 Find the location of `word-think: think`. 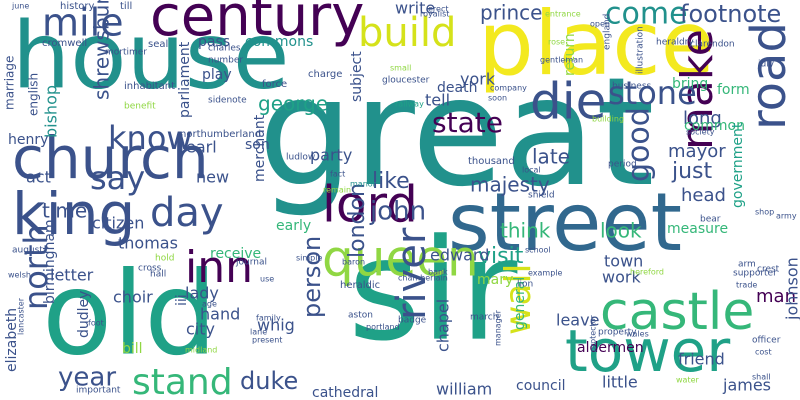

word-think: think is located at coordinates (525, 231).